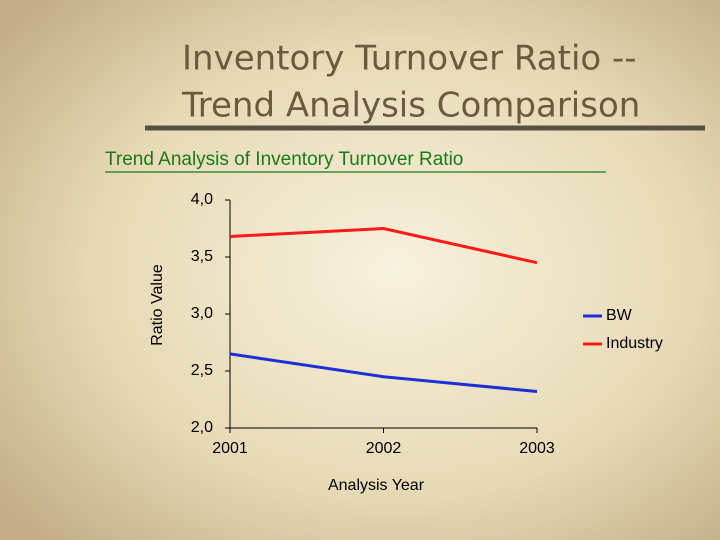 The height and width of the screenshot is (540, 720). Describe the element at coordinates (410, 106) in the screenshot. I see `slide-title: Trend Analysis Comparison` at that location.